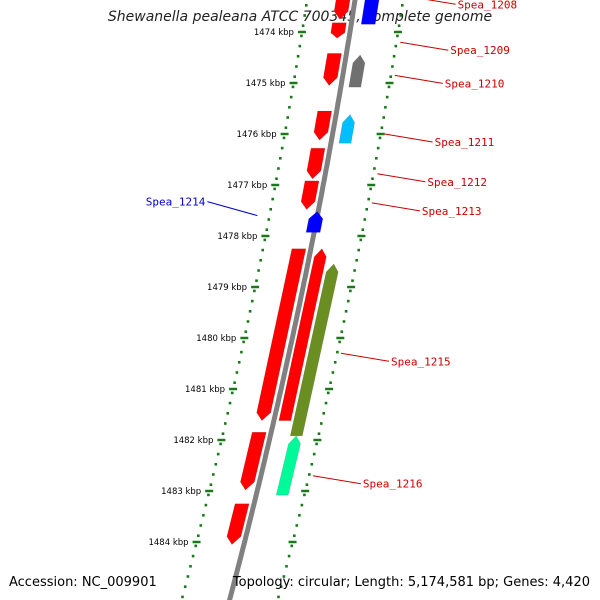 This screenshot has width=600, height=600. Describe the element at coordinates (237, 237) in the screenshot. I see `ruler-tick-label: 1478 kbp` at that location.